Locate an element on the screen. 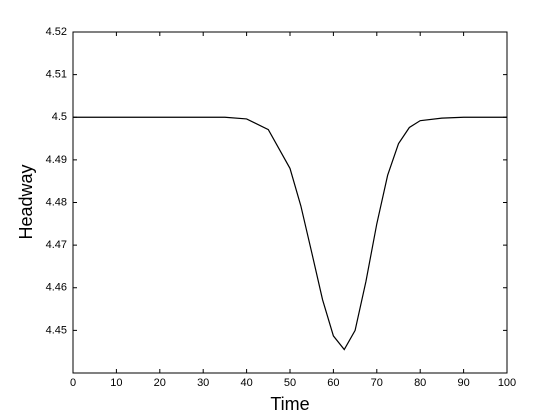  y-tick-label: 4.51 is located at coordinates (56, 75).